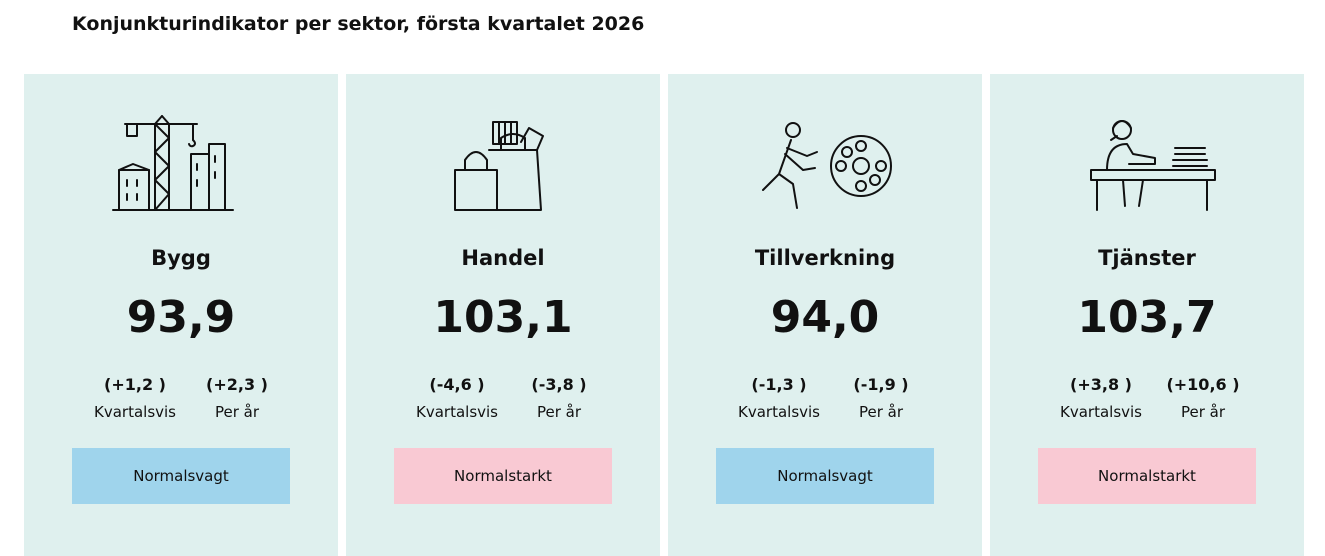  I want to click on manufacturing-icon, so click(827, 165).